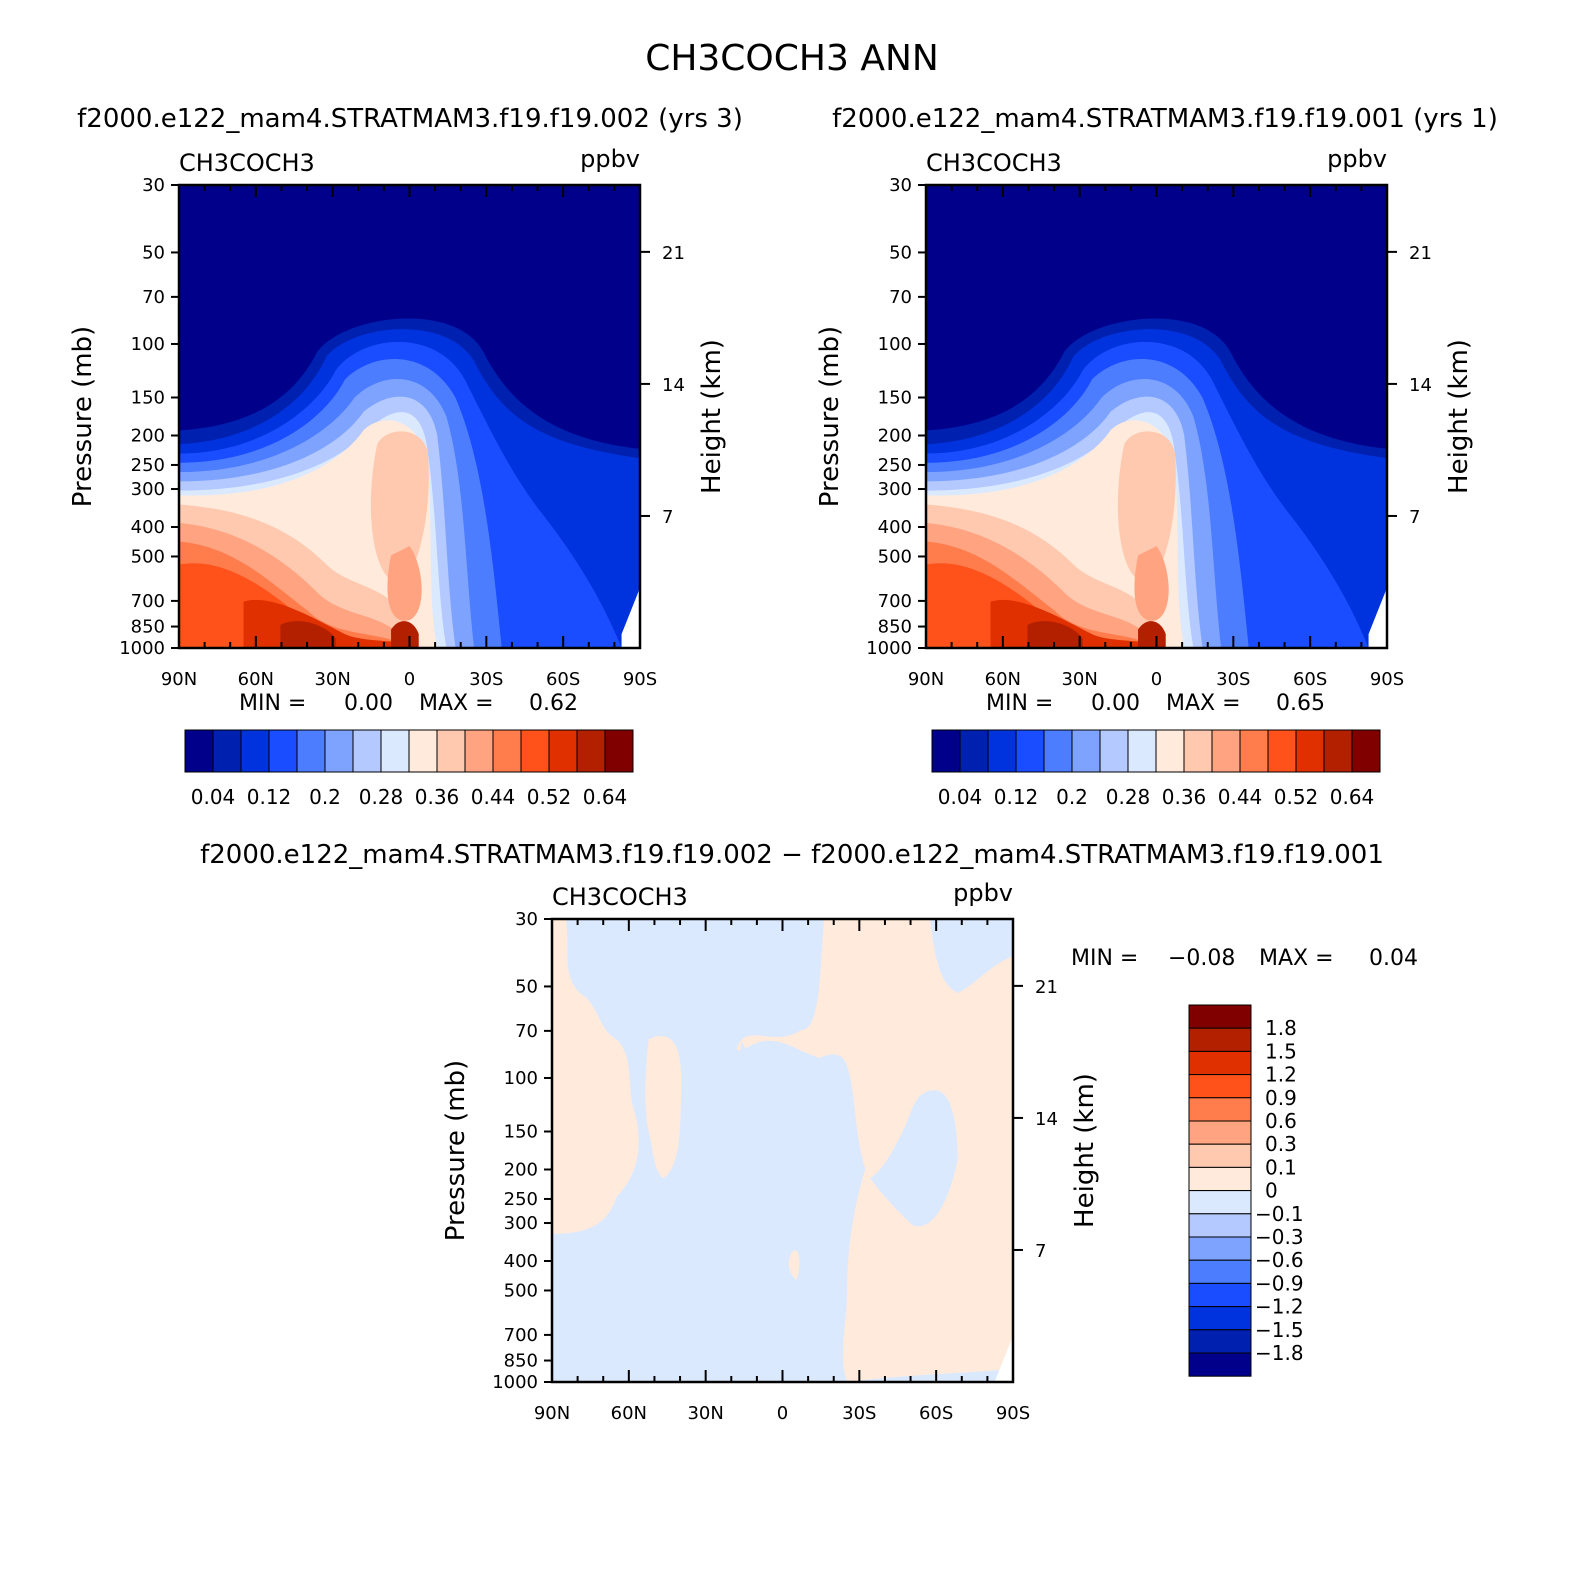 This screenshot has width=1585, height=1588. Describe the element at coordinates (1393, 958) in the screenshot. I see `max-value: 0.04` at that location.